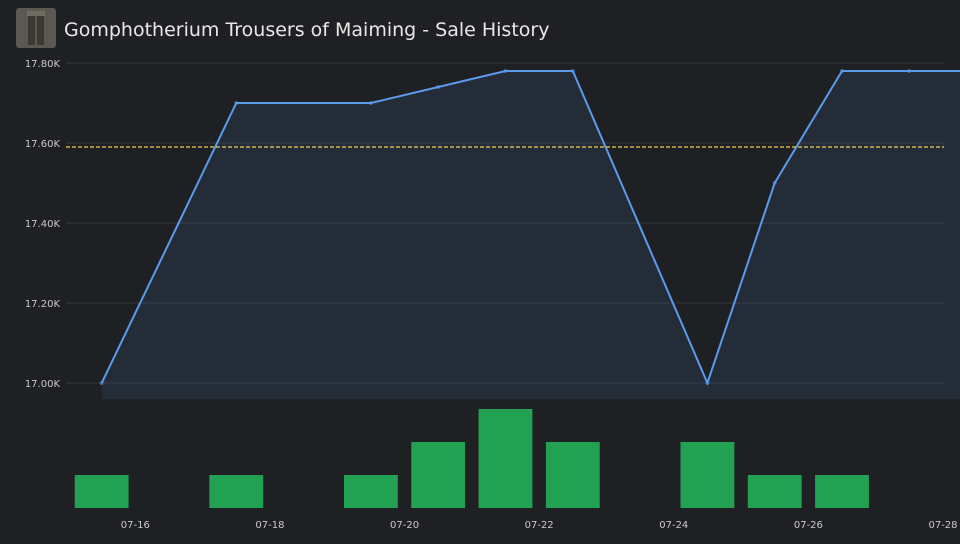 The height and width of the screenshot is (544, 960). Describe the element at coordinates (43, 384) in the screenshot. I see `y-tick-label: 17.00K` at that location.